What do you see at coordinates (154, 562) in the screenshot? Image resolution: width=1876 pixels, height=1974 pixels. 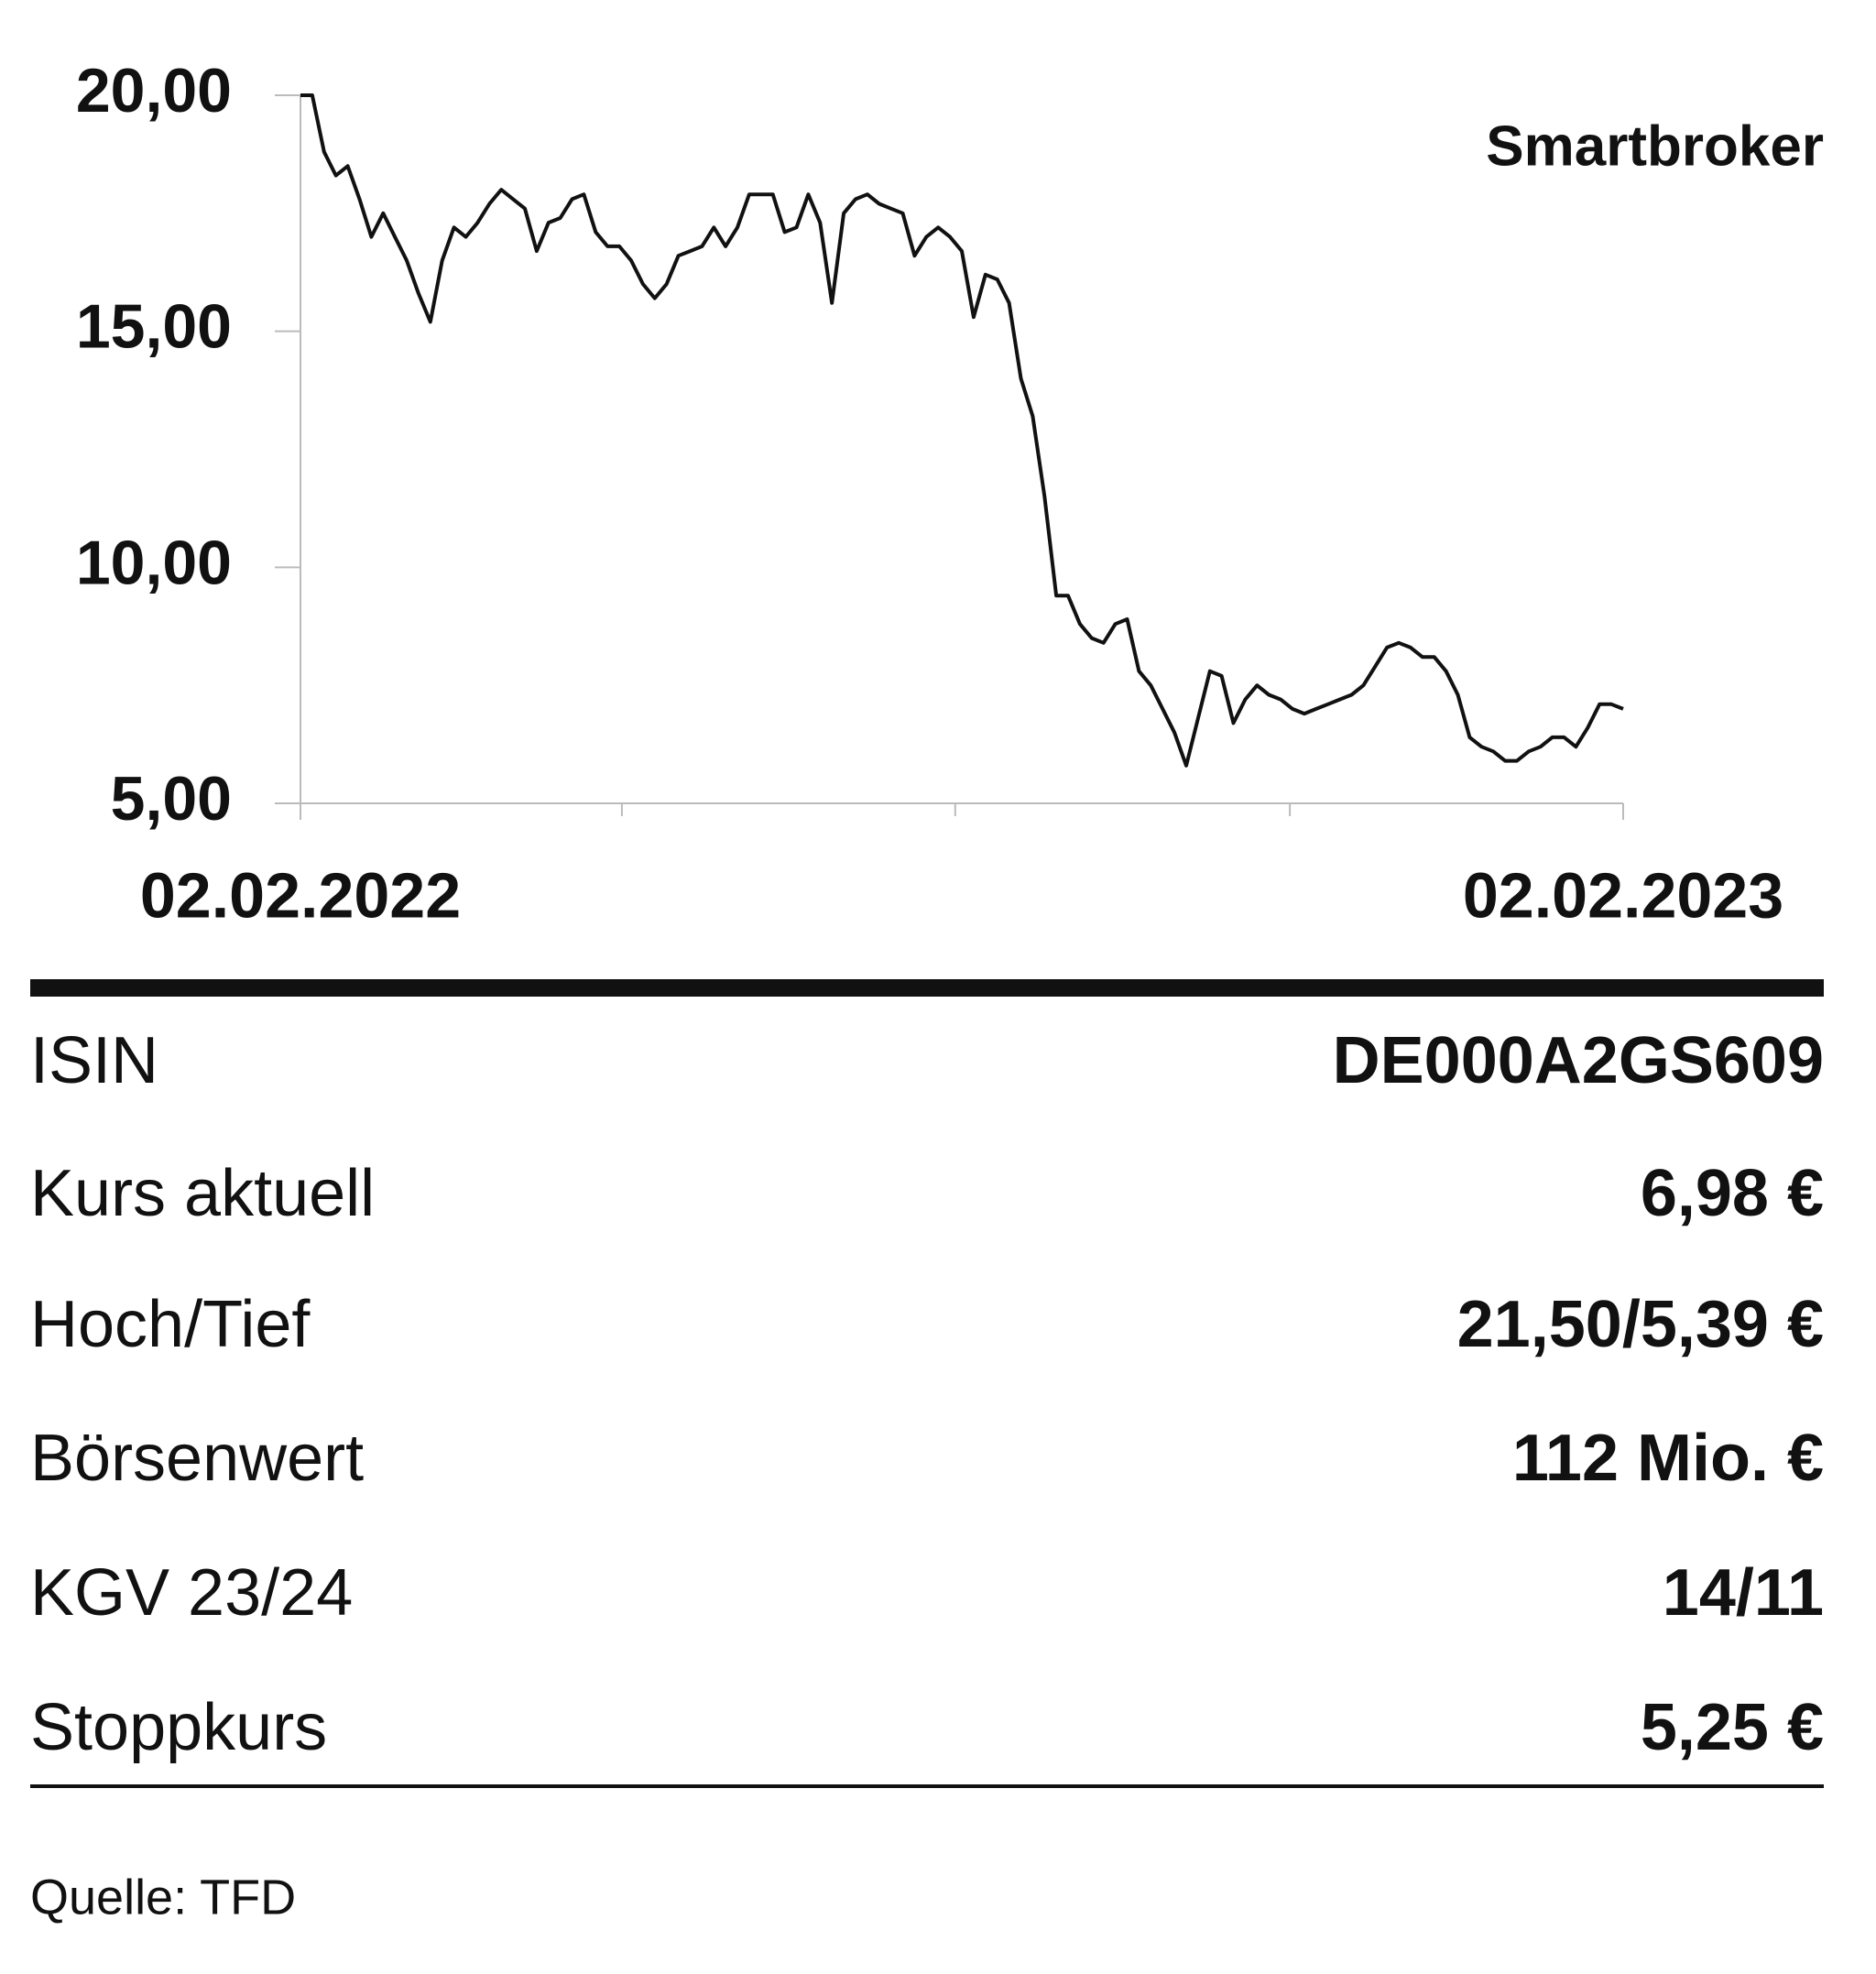 I see `y-tick-label: 10,00` at bounding box center [154, 562].